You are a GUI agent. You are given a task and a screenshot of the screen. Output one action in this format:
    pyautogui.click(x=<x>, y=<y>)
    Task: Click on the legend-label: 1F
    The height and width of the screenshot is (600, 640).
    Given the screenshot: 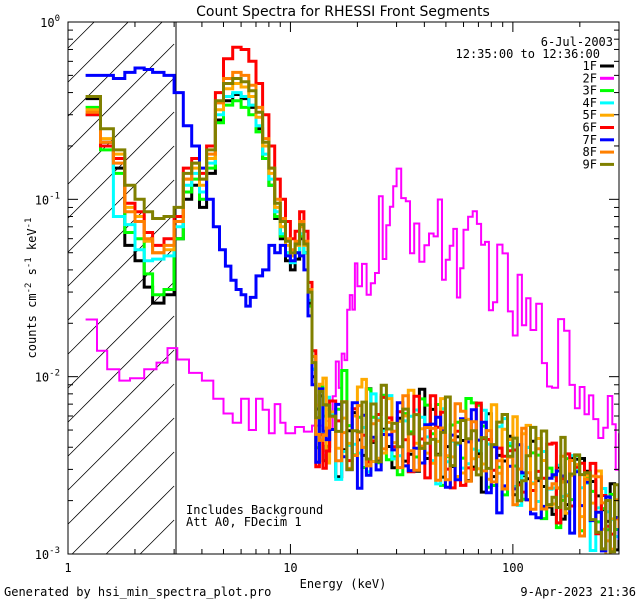 What is the action you would take?
    pyautogui.click(x=590, y=66)
    